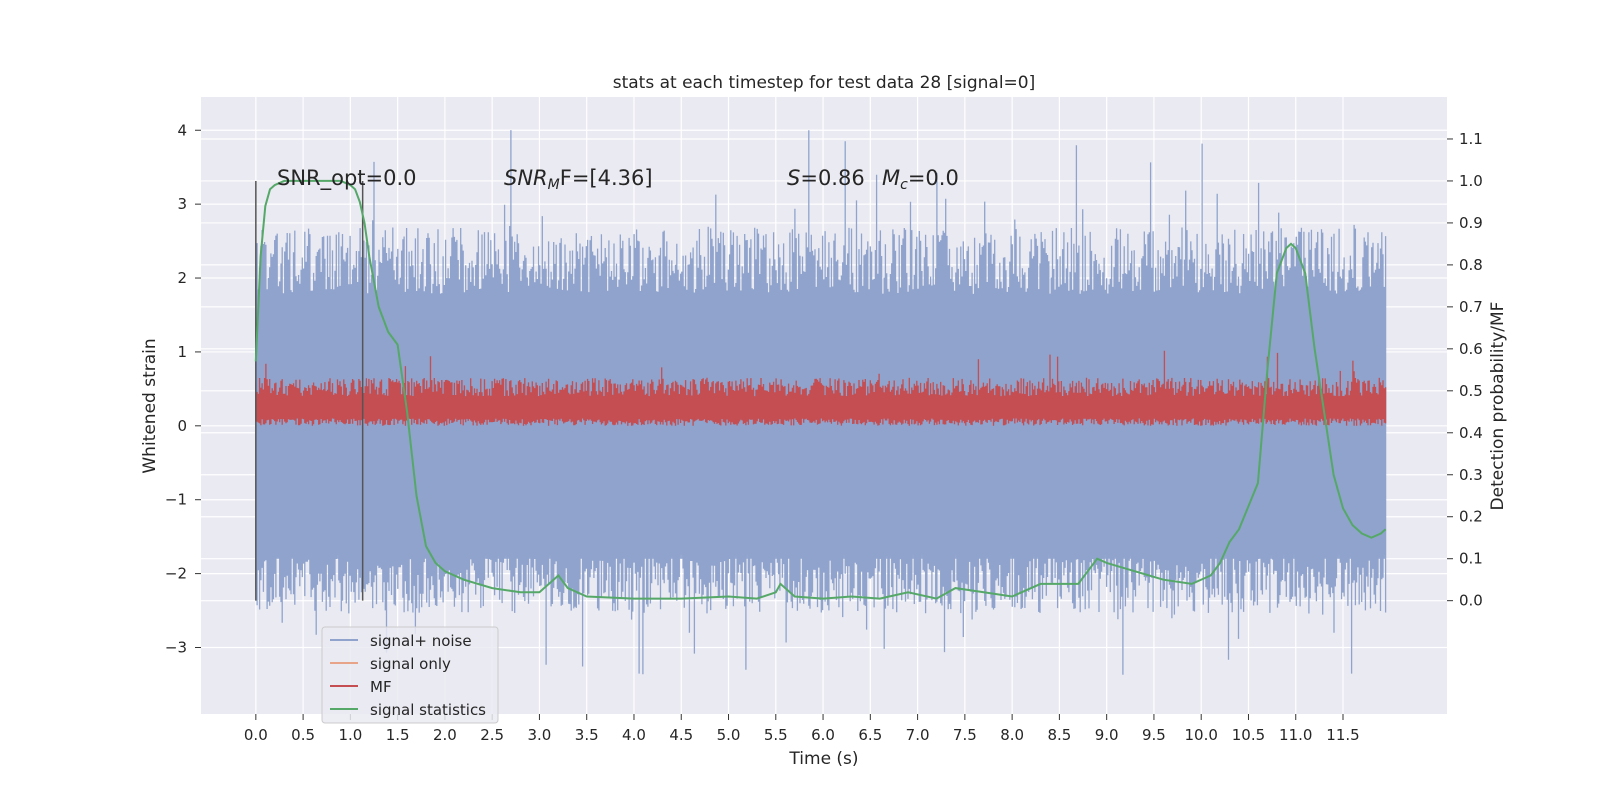  What do you see at coordinates (381, 687) in the screenshot?
I see `legend-label-mf: MF` at bounding box center [381, 687].